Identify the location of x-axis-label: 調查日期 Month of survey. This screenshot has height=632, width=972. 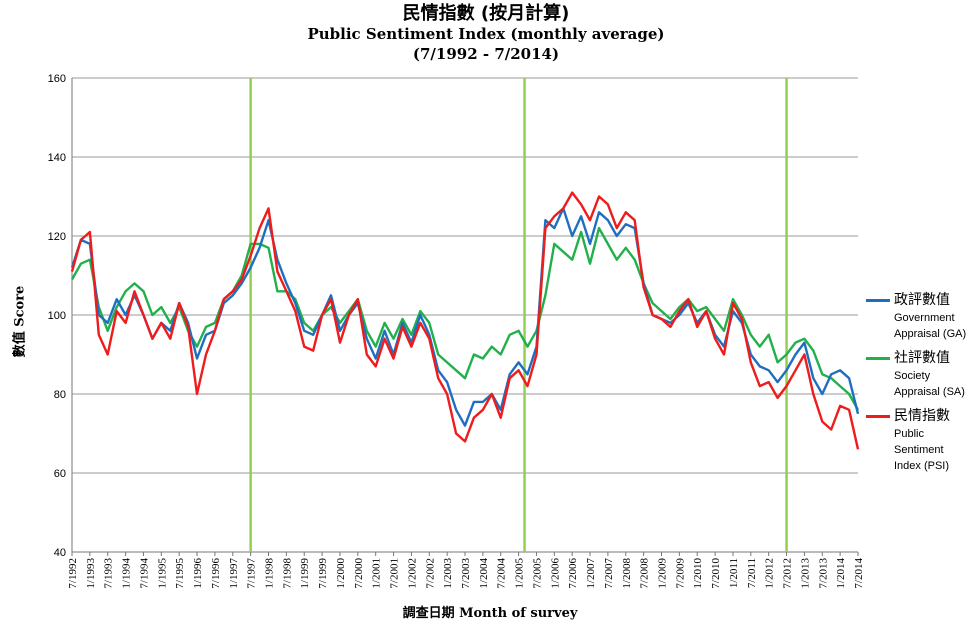
(490, 613).